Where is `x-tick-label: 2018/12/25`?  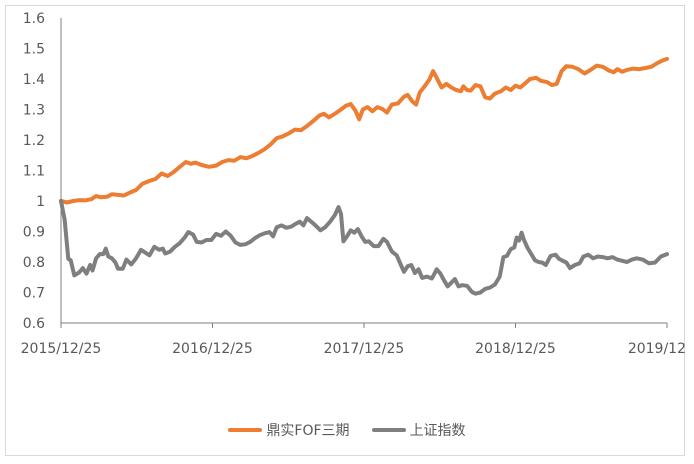 x-tick-label: 2018/12/25 is located at coordinates (515, 349).